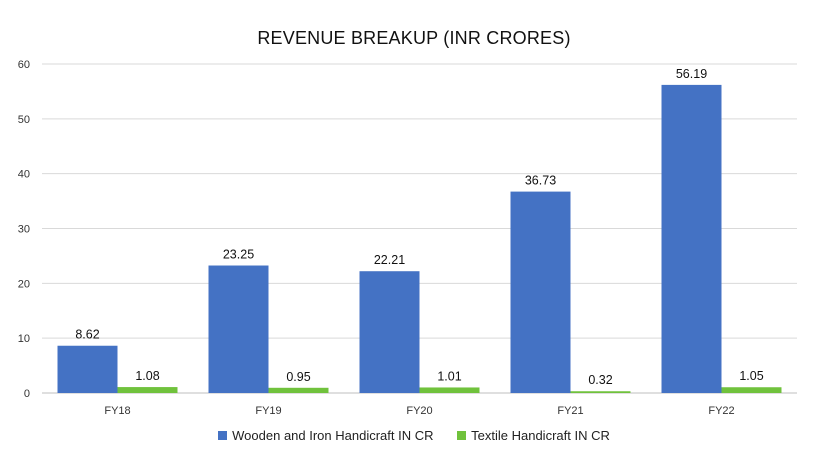  I want to click on x-tick-label: FY21, so click(570, 411).